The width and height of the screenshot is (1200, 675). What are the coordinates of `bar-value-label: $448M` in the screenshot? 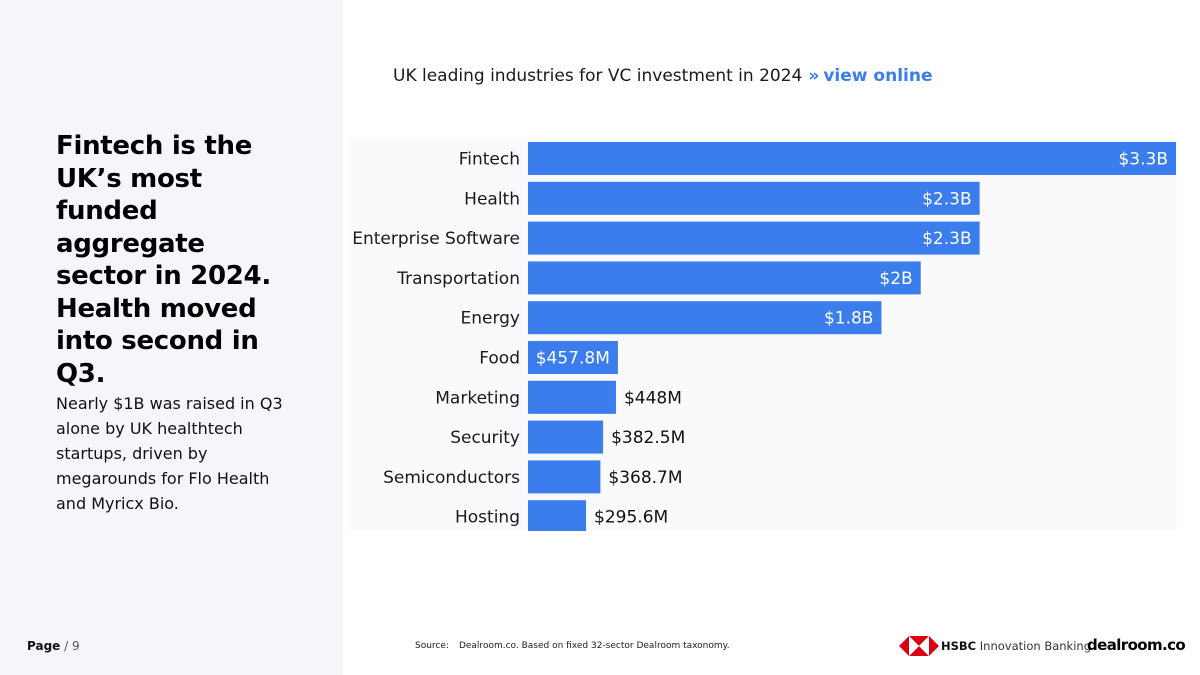 It's located at (653, 398).